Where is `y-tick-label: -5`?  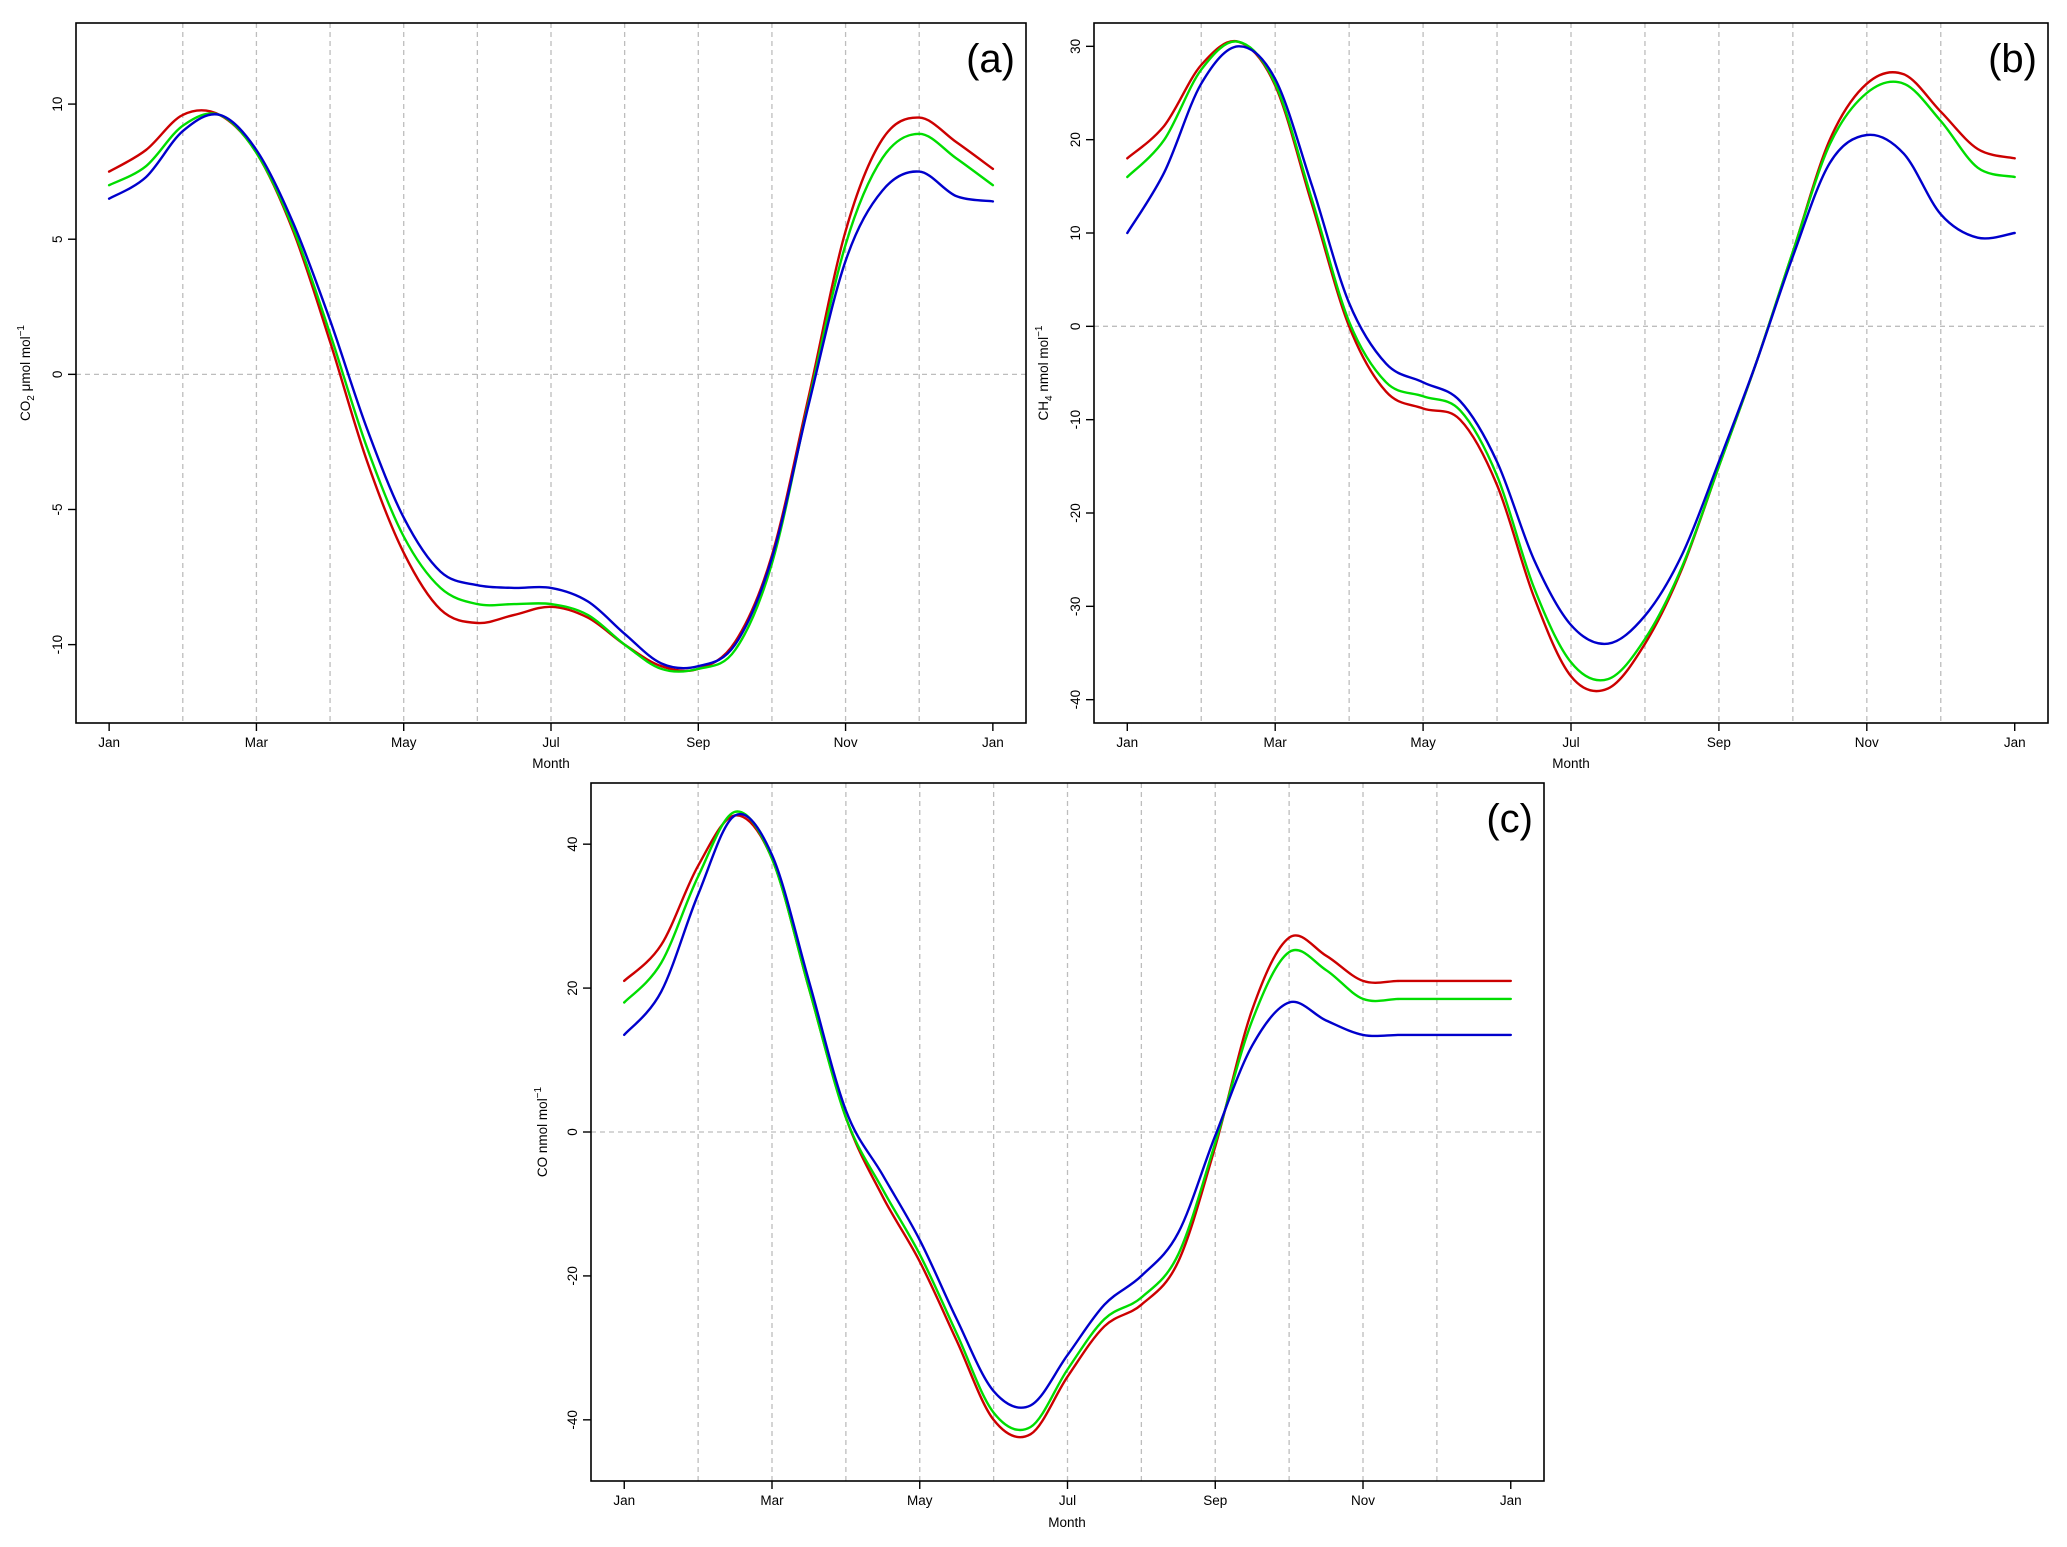
y-tick-label: -5 is located at coordinates (57, 509).